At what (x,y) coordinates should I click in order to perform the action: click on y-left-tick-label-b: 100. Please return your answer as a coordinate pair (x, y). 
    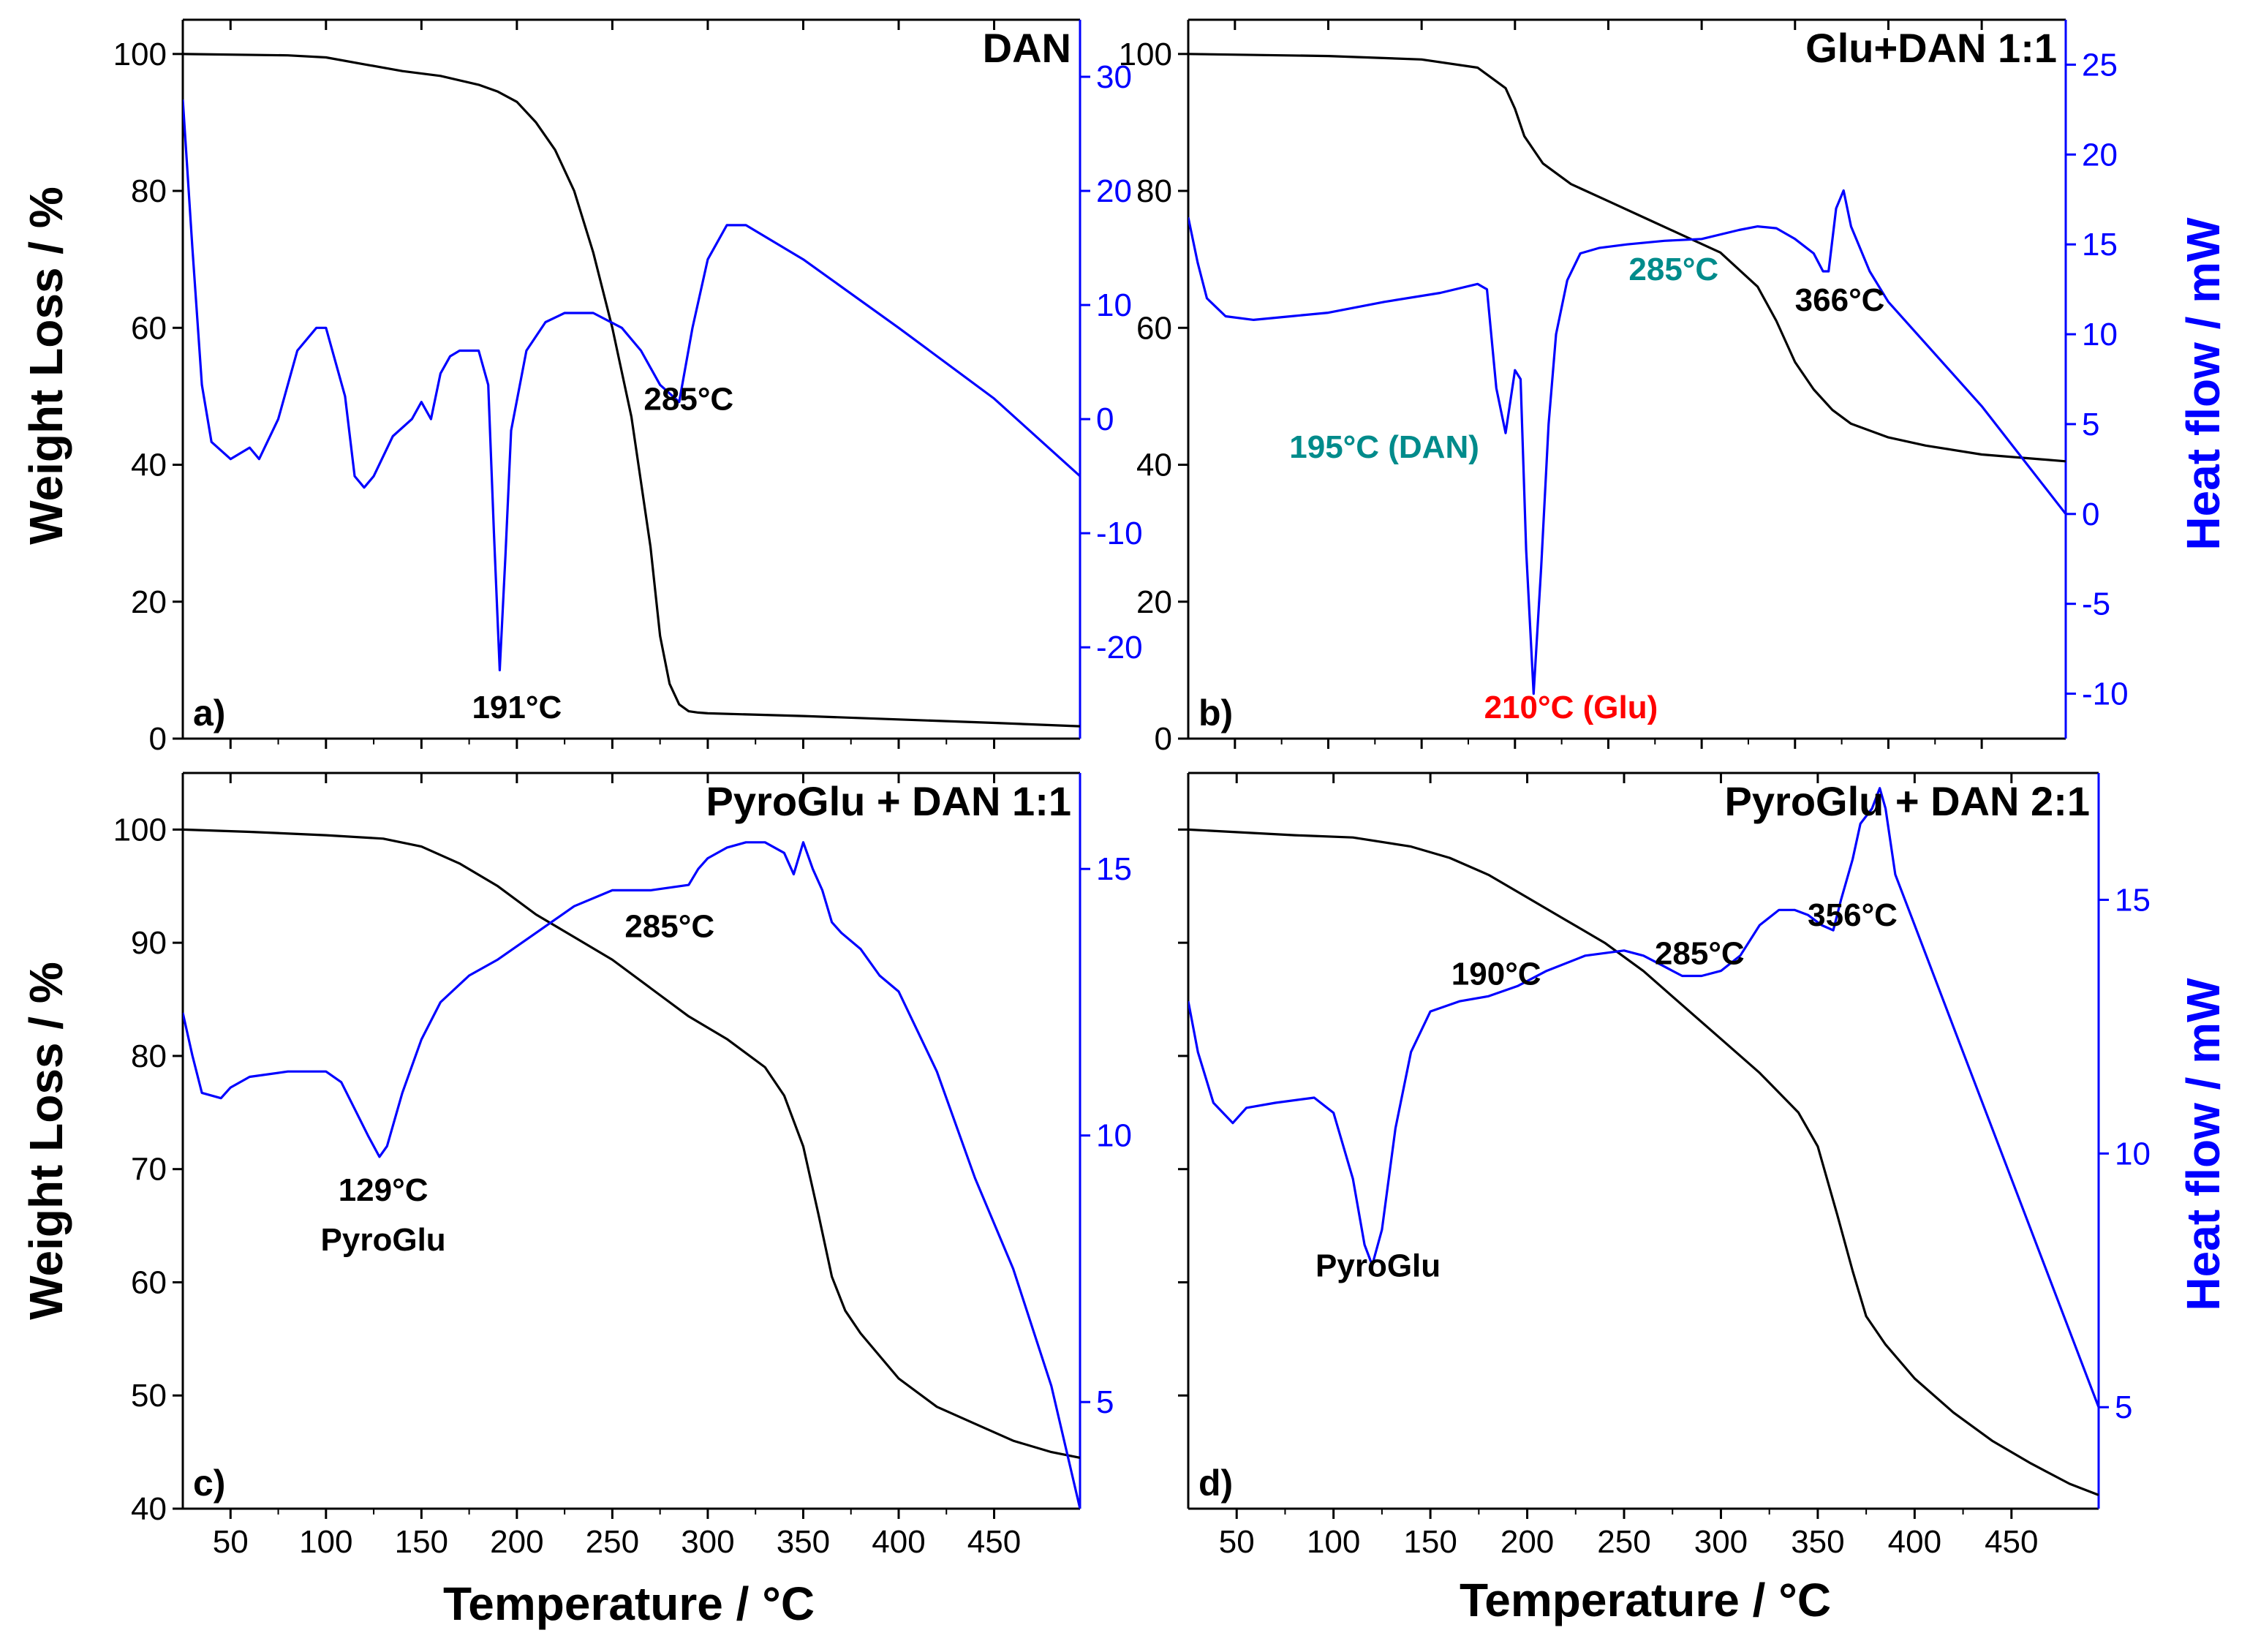
    Looking at the image, I should click on (1145, 54).